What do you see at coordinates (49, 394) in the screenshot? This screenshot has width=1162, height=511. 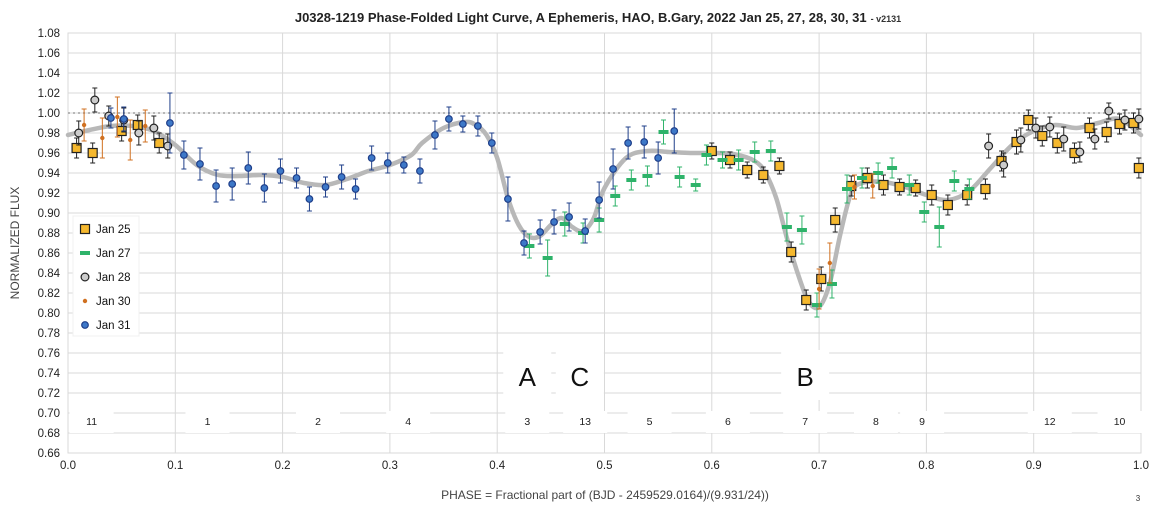 I see `y-tick-label: 0.72` at bounding box center [49, 394].